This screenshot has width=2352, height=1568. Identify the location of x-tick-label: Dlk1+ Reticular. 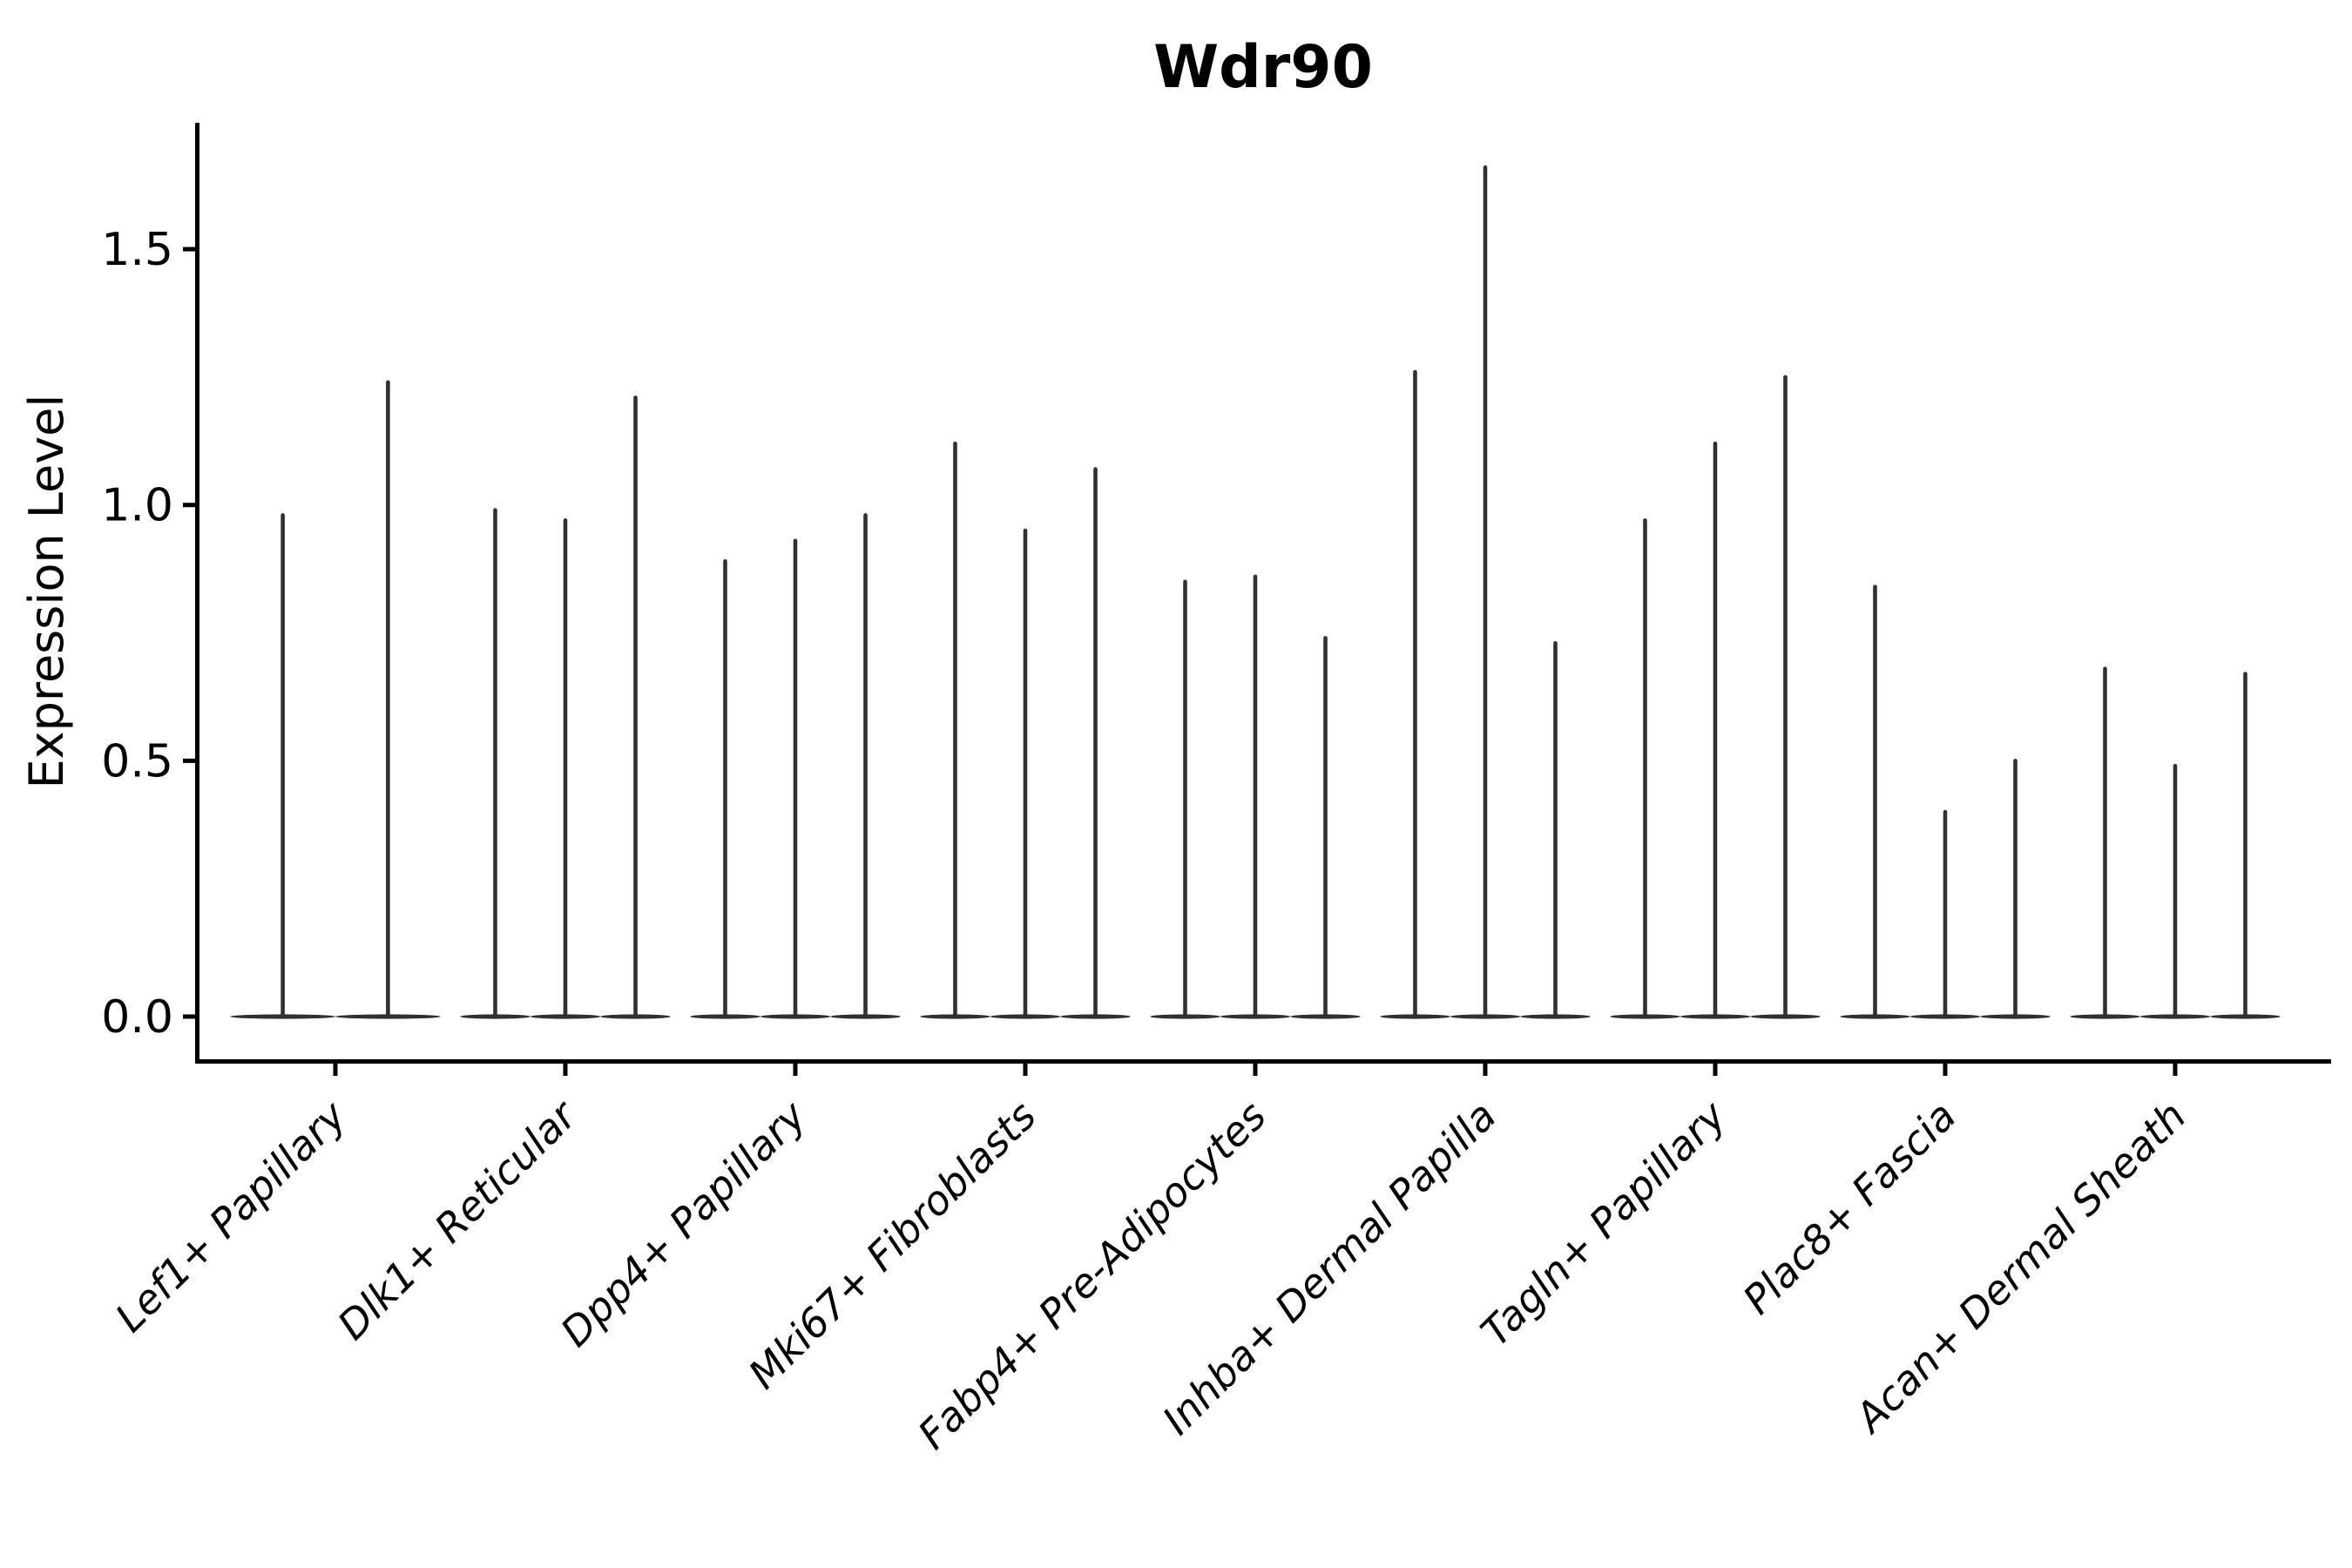
(457, 1219).